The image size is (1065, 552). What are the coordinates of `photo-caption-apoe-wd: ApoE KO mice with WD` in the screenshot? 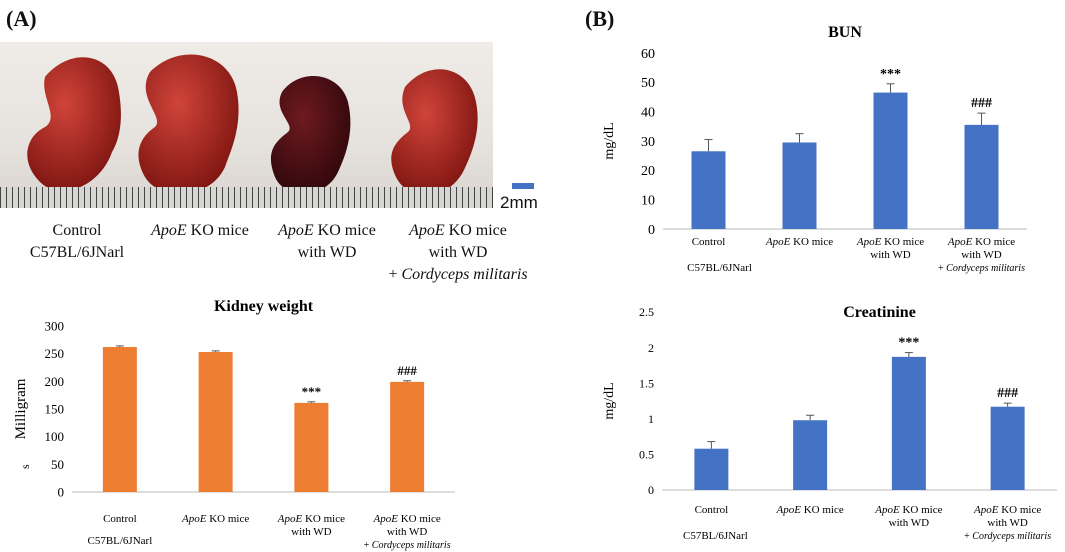 It's located at (327, 241).